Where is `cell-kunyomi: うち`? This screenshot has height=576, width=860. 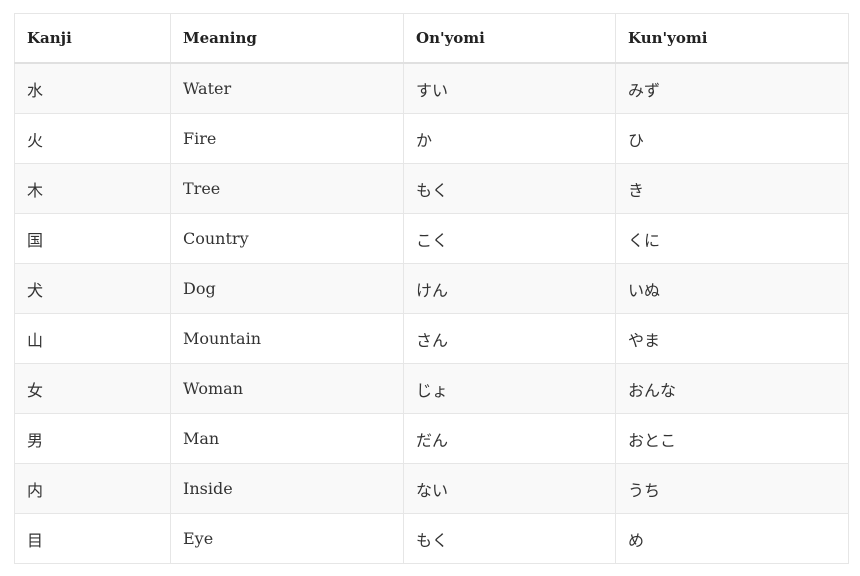
cell-kunyomi: うち is located at coordinates (732, 488).